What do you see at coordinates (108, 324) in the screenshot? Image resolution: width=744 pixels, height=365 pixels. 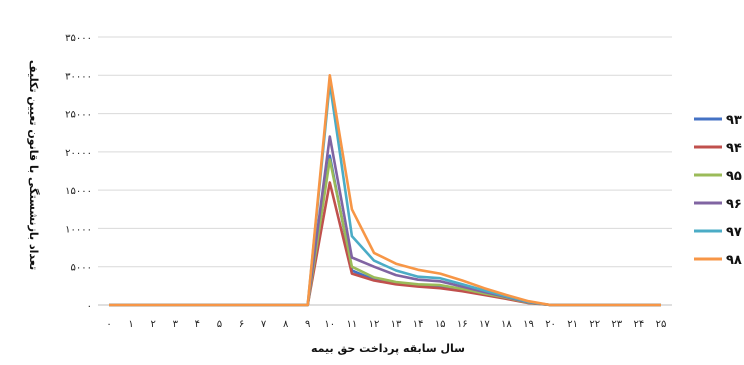 I see `x-tick-label: ۰` at bounding box center [108, 324].